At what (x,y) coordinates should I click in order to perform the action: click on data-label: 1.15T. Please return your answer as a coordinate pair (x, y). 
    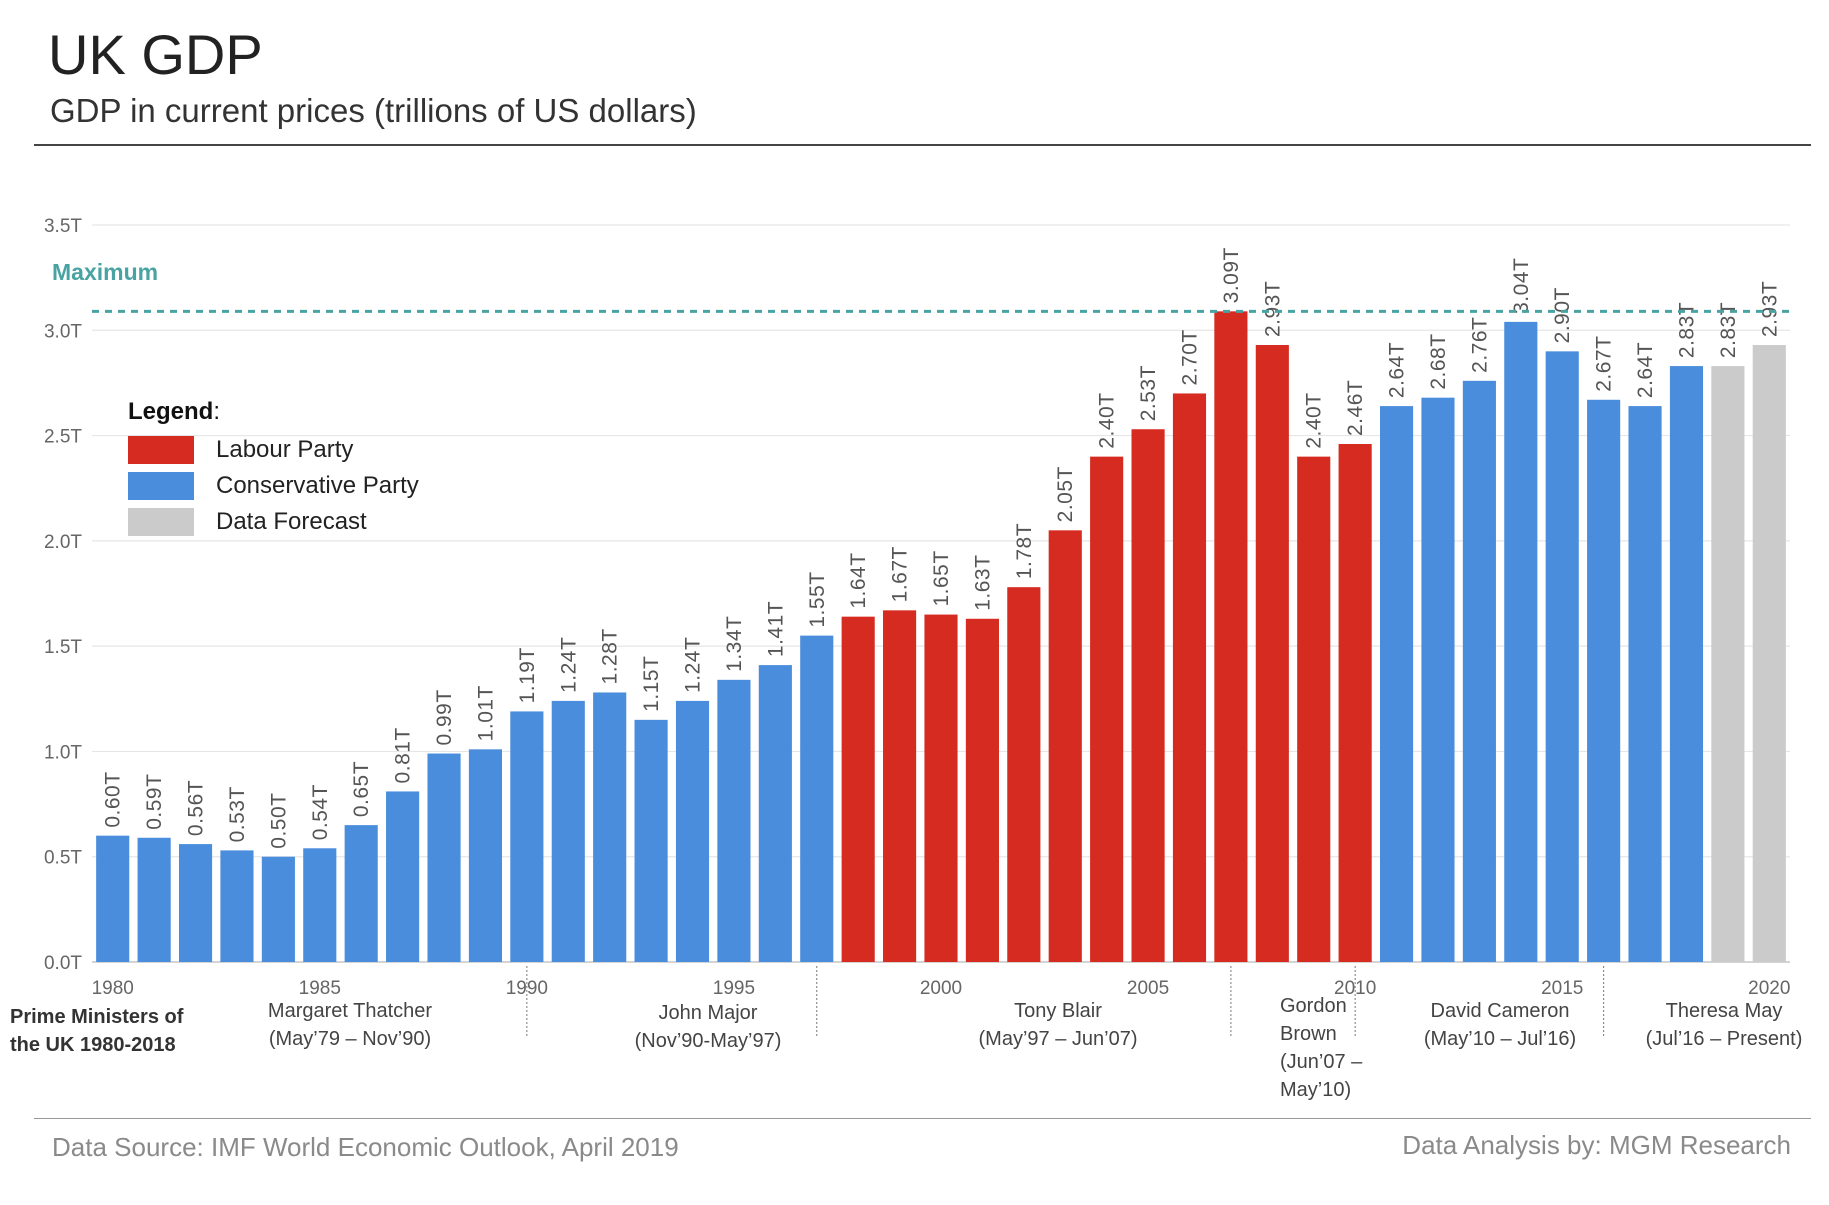
    Looking at the image, I should click on (651, 684).